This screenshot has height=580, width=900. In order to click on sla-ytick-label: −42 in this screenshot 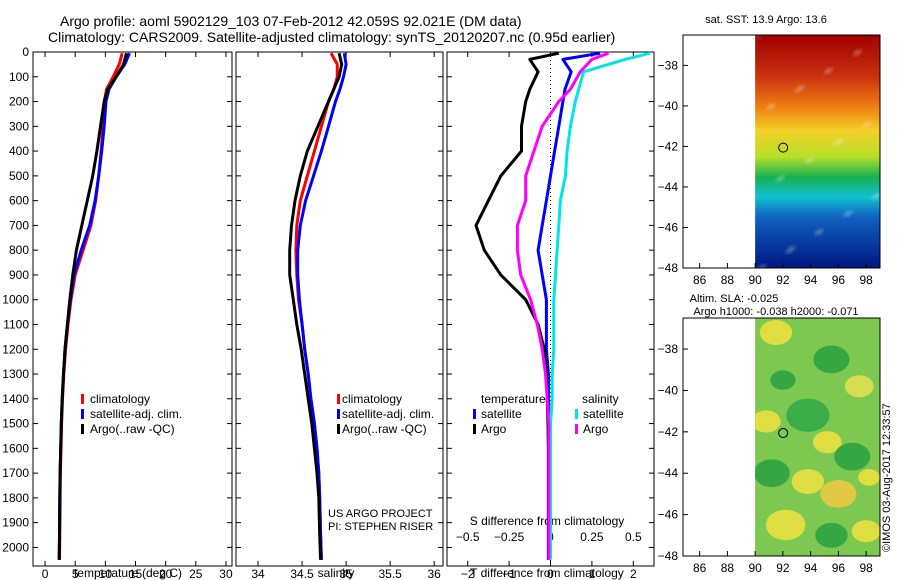, I will do `click(668, 432)`.